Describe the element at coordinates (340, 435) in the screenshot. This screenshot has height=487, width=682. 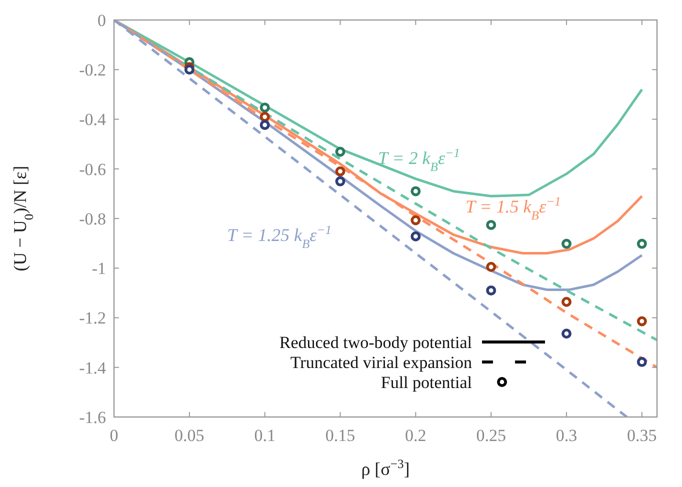
I see `x-tick-label: 0.15` at that location.